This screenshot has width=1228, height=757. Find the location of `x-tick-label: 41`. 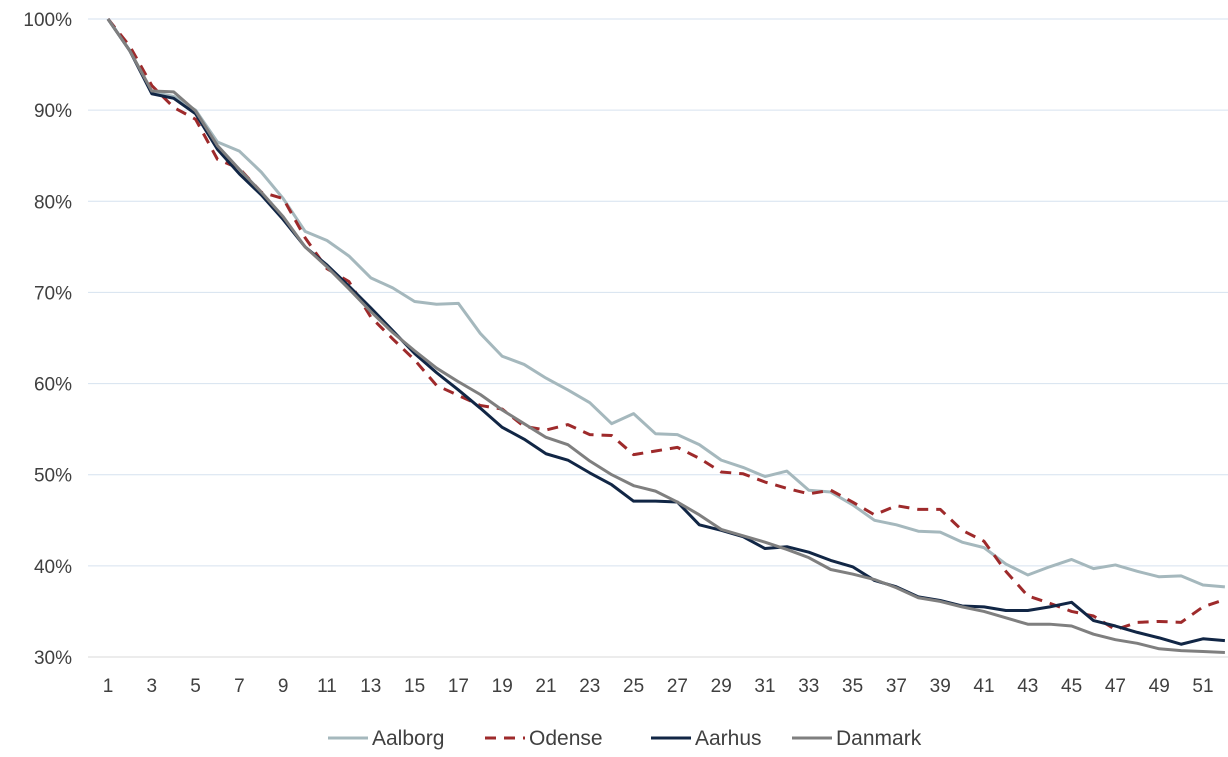

x-tick-label: 41 is located at coordinates (983, 686).